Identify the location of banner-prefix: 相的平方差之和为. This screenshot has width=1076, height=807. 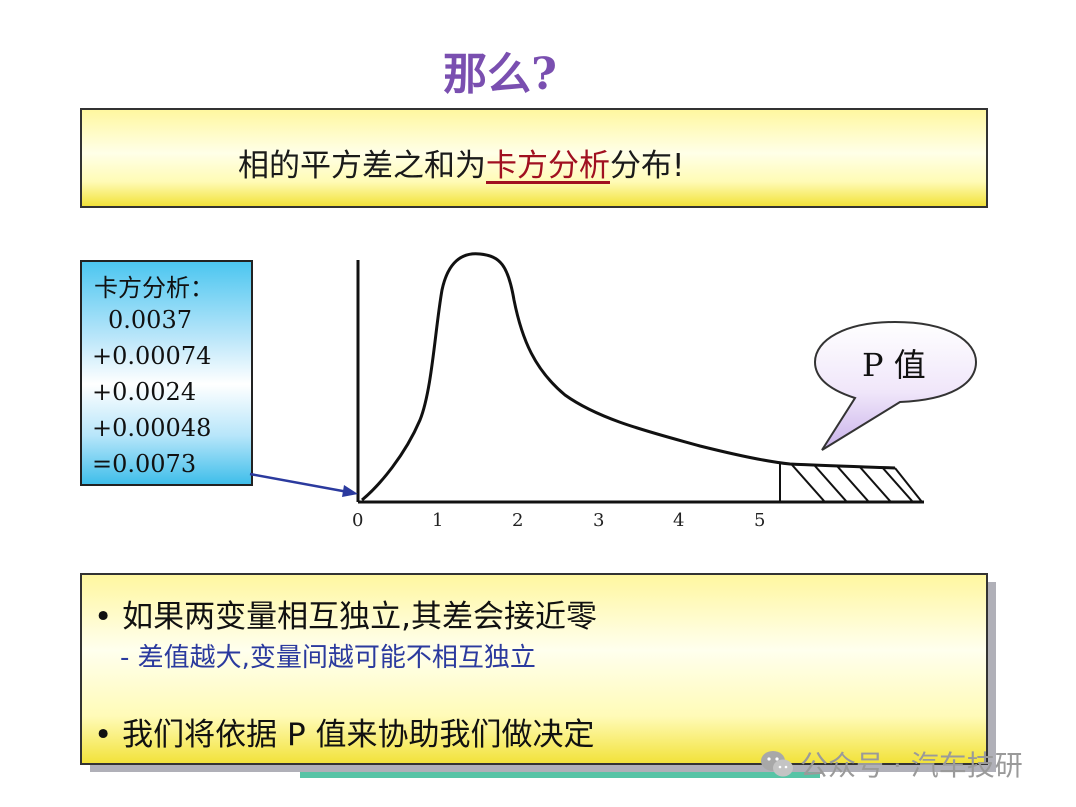
(362, 166).